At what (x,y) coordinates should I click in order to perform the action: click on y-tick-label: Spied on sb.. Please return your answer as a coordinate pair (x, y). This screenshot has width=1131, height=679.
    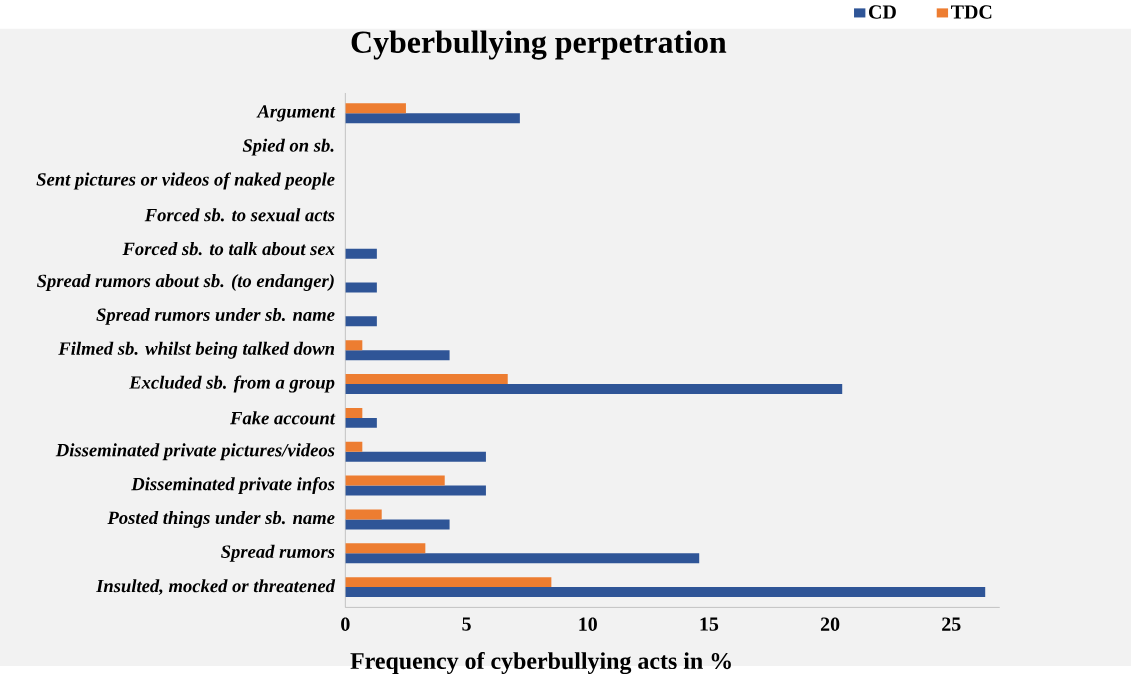
    Looking at the image, I should click on (288, 147).